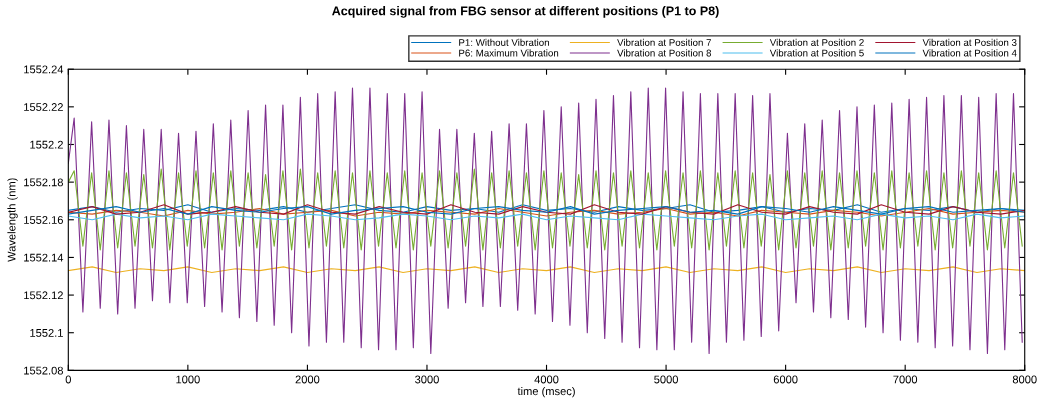 This screenshot has height=407, width=1051. Describe the element at coordinates (525, 12) in the screenshot. I see `chart-title: Acquired signal from FBG sensor at different positions (P1 to P8)` at that location.